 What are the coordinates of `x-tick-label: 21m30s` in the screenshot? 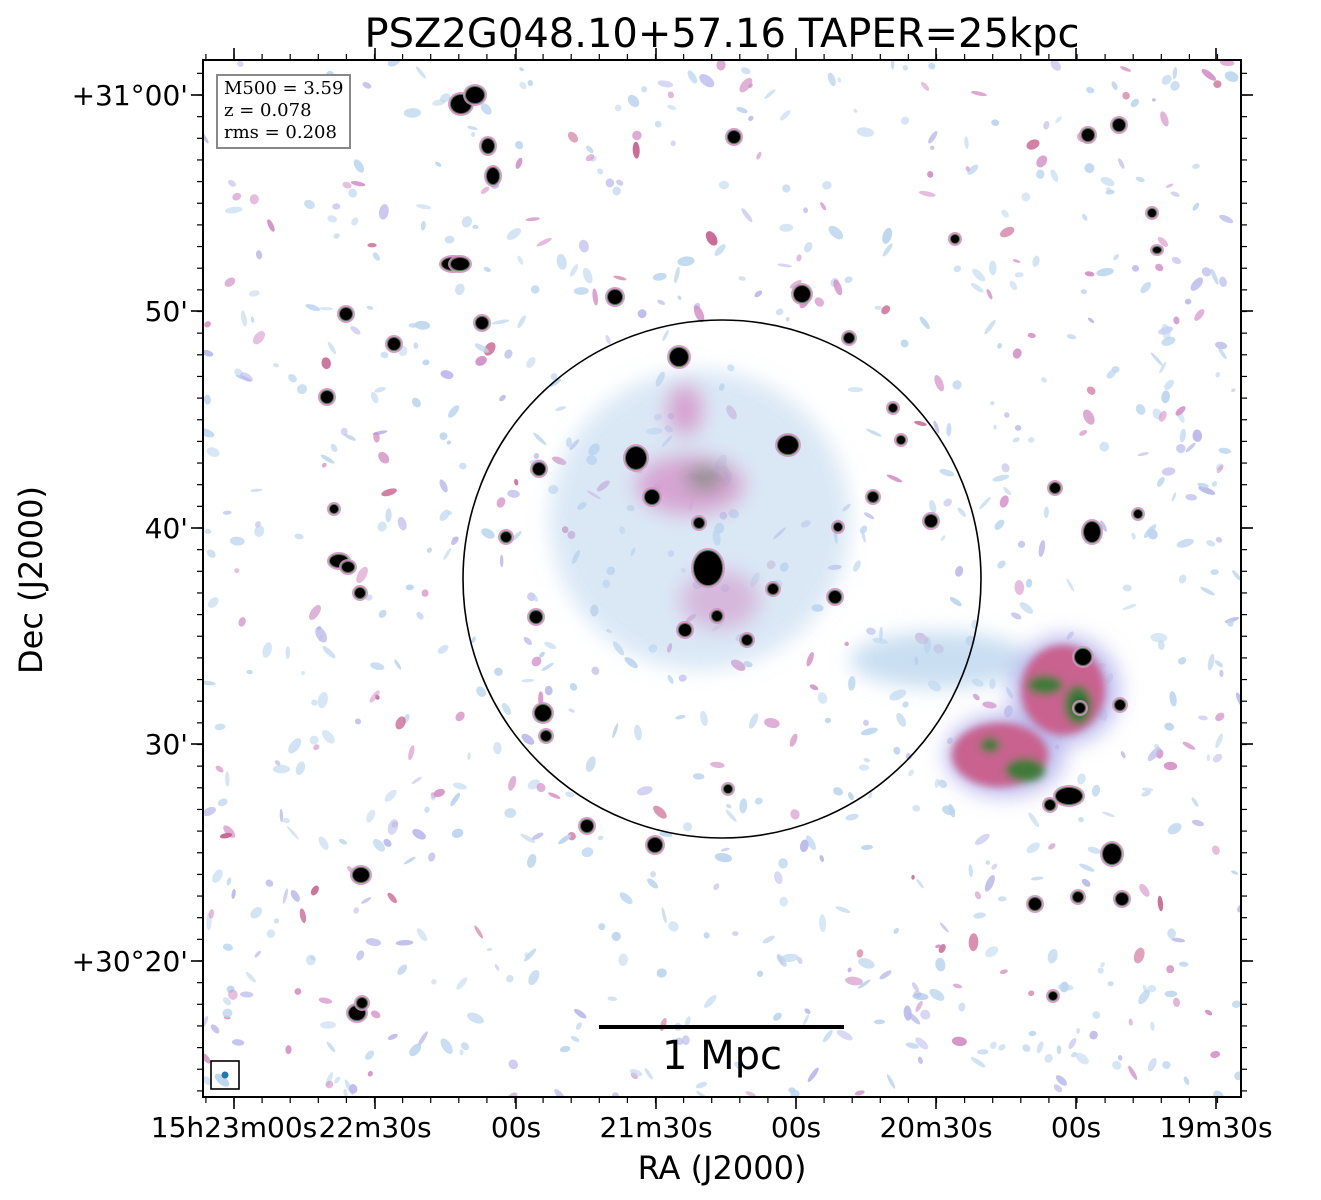 It's located at (655, 1127).